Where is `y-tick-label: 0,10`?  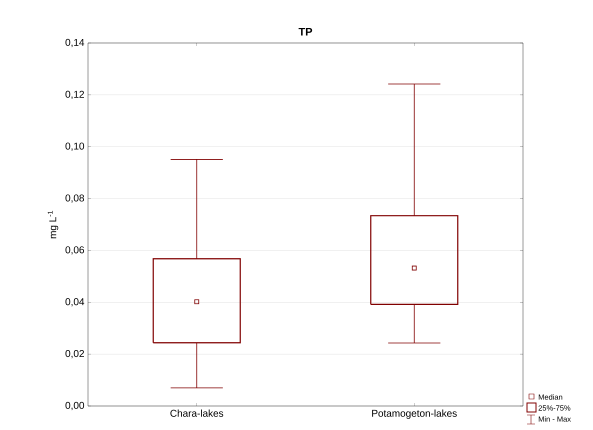 y-tick-label: 0,10 is located at coordinates (74, 146).